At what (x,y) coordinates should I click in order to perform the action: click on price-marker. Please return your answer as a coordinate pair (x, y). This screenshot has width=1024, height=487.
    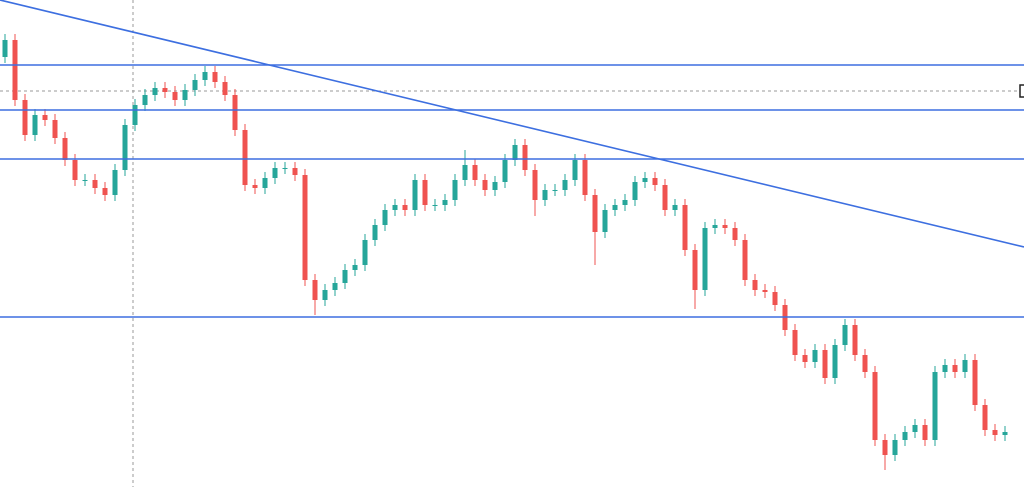
    Looking at the image, I should click on (1021, 91).